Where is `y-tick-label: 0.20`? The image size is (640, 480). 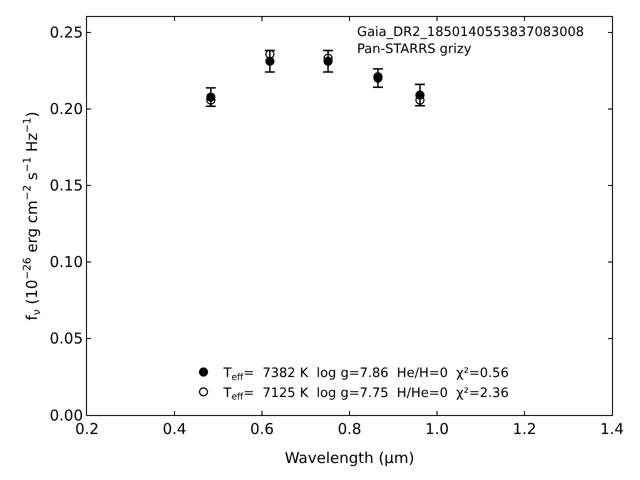 y-tick-label: 0.20 is located at coordinates (66, 109).